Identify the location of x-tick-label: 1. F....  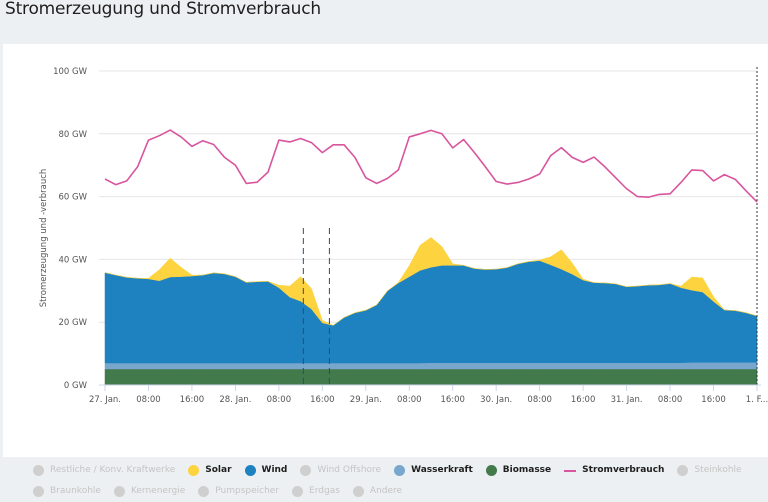
(757, 400).